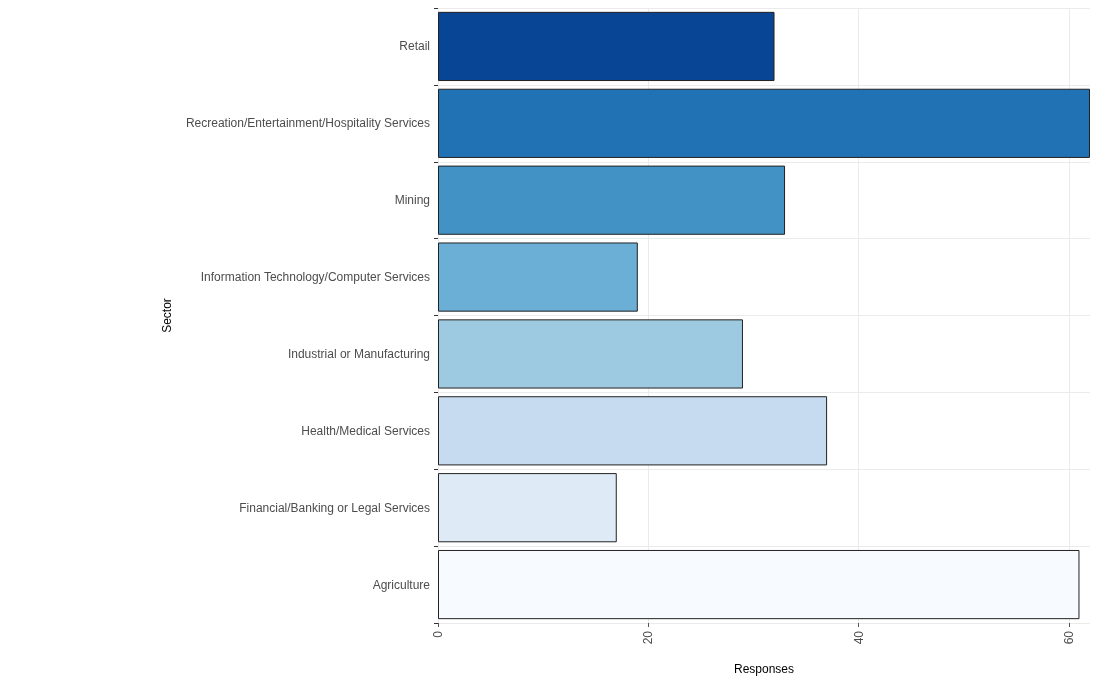 The width and height of the screenshot is (1110, 681). What do you see at coordinates (365, 430) in the screenshot?
I see `y-tick-label: Health/Medical Services` at bounding box center [365, 430].